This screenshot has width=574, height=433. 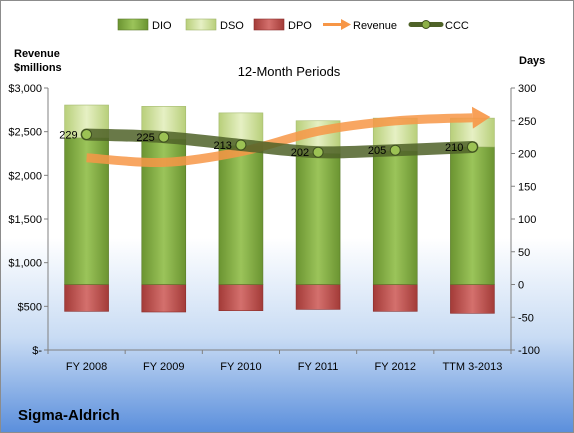 I want to click on legend-dio-label: DIO, so click(x=162, y=26).